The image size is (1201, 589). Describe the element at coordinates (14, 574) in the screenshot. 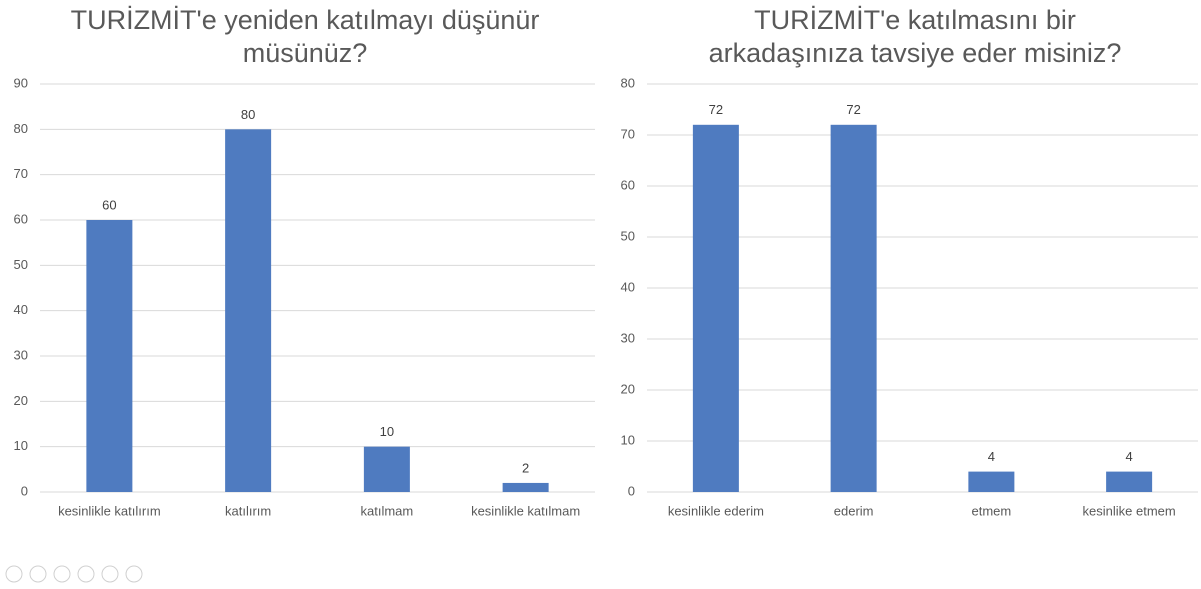

I see `control-prev` at that location.